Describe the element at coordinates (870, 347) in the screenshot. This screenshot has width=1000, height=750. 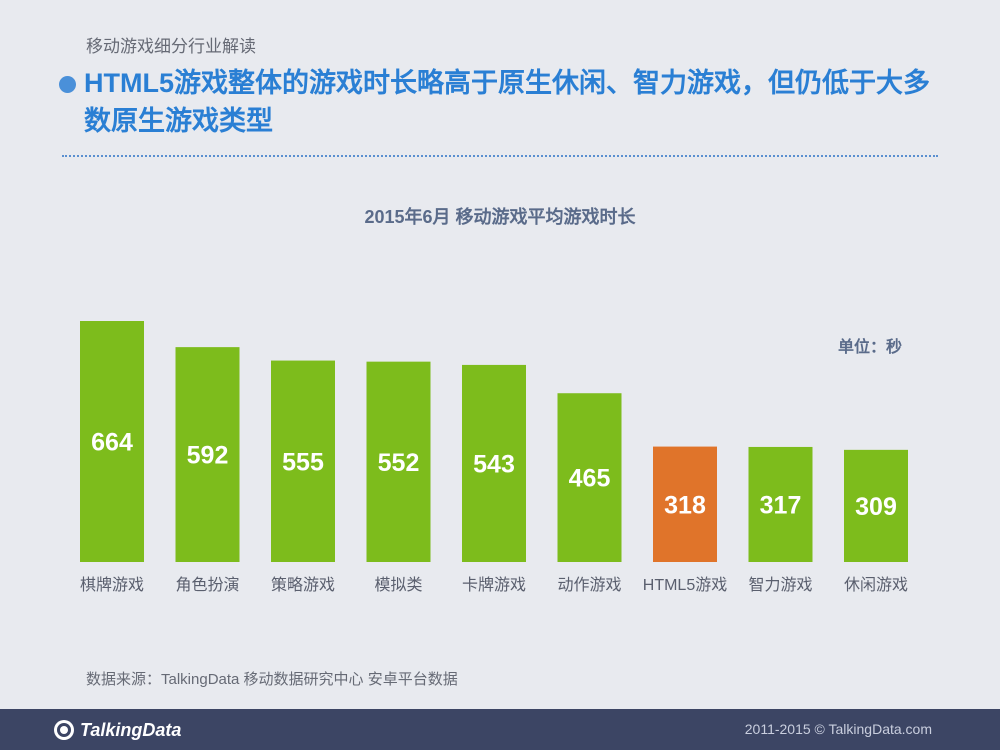
I see `unit-label: 单位：秒` at that location.